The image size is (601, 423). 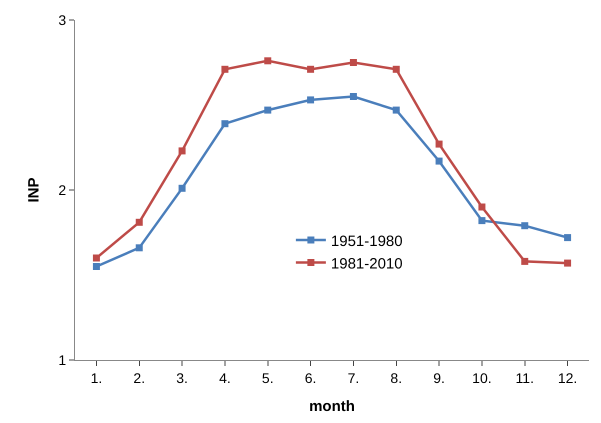 What do you see at coordinates (139, 378) in the screenshot?
I see `x-tick-label: 2.` at bounding box center [139, 378].